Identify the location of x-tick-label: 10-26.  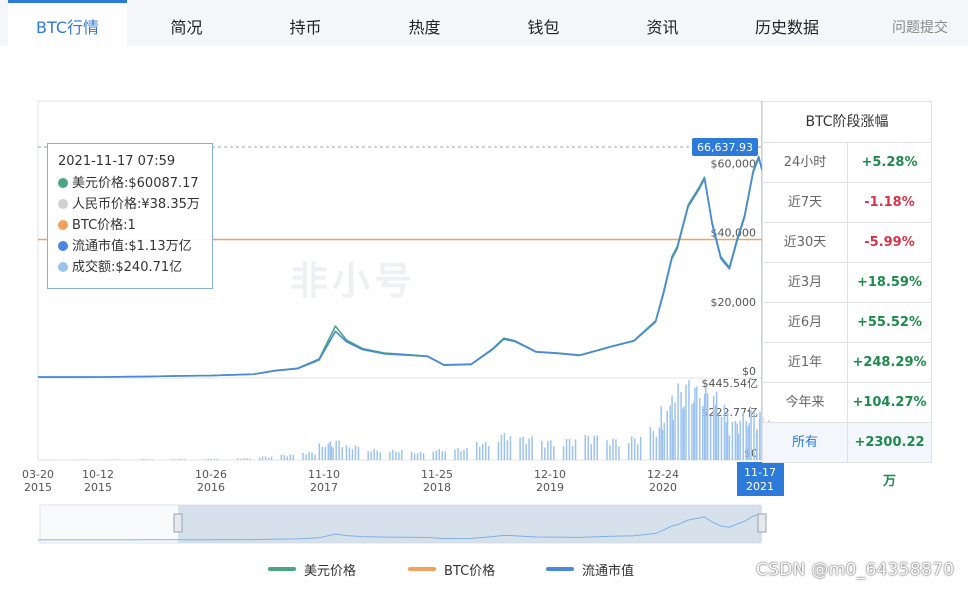
(211, 474).